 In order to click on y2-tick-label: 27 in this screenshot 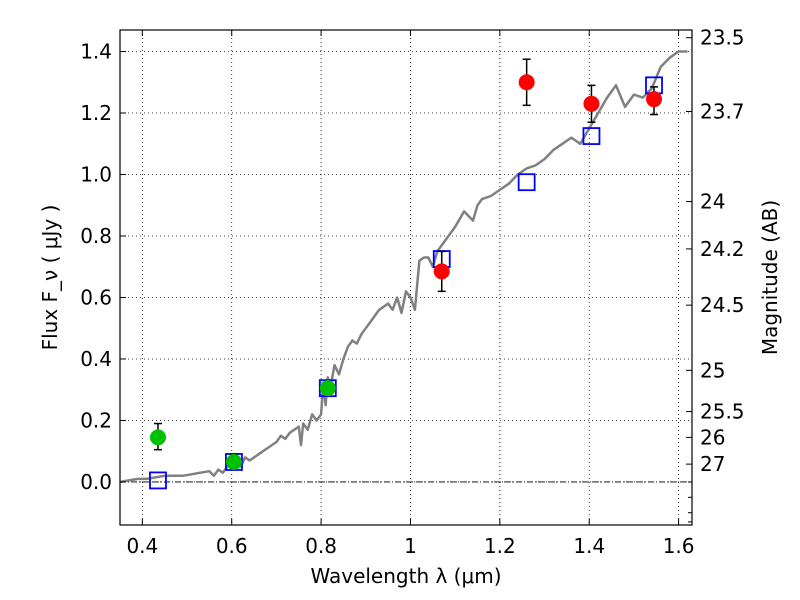, I will do `click(712, 464)`.